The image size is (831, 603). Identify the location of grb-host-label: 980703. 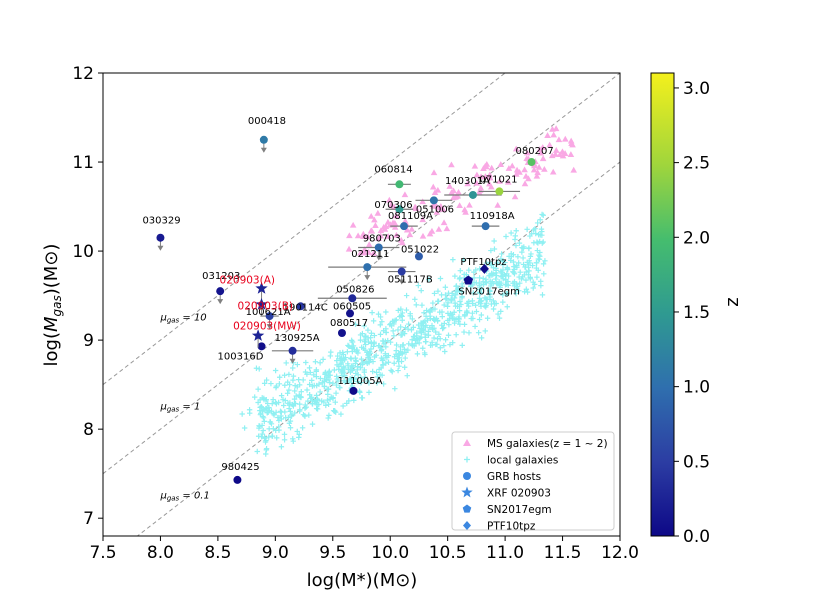
(382, 239).